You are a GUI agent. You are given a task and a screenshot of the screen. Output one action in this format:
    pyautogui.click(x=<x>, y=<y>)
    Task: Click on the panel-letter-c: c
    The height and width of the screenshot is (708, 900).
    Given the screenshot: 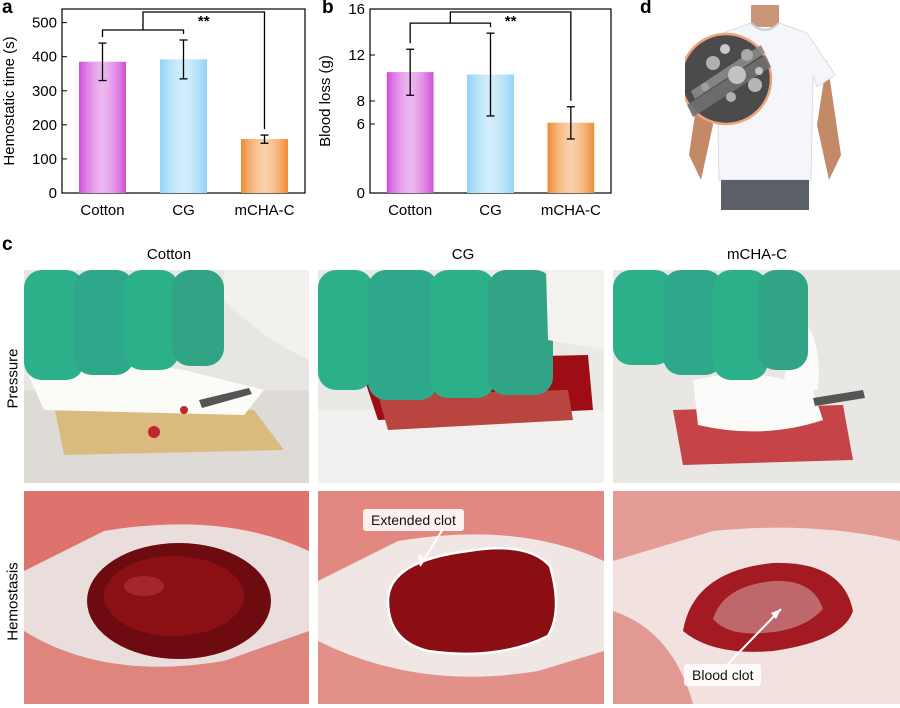 What is the action you would take?
    pyautogui.click(x=7, y=244)
    